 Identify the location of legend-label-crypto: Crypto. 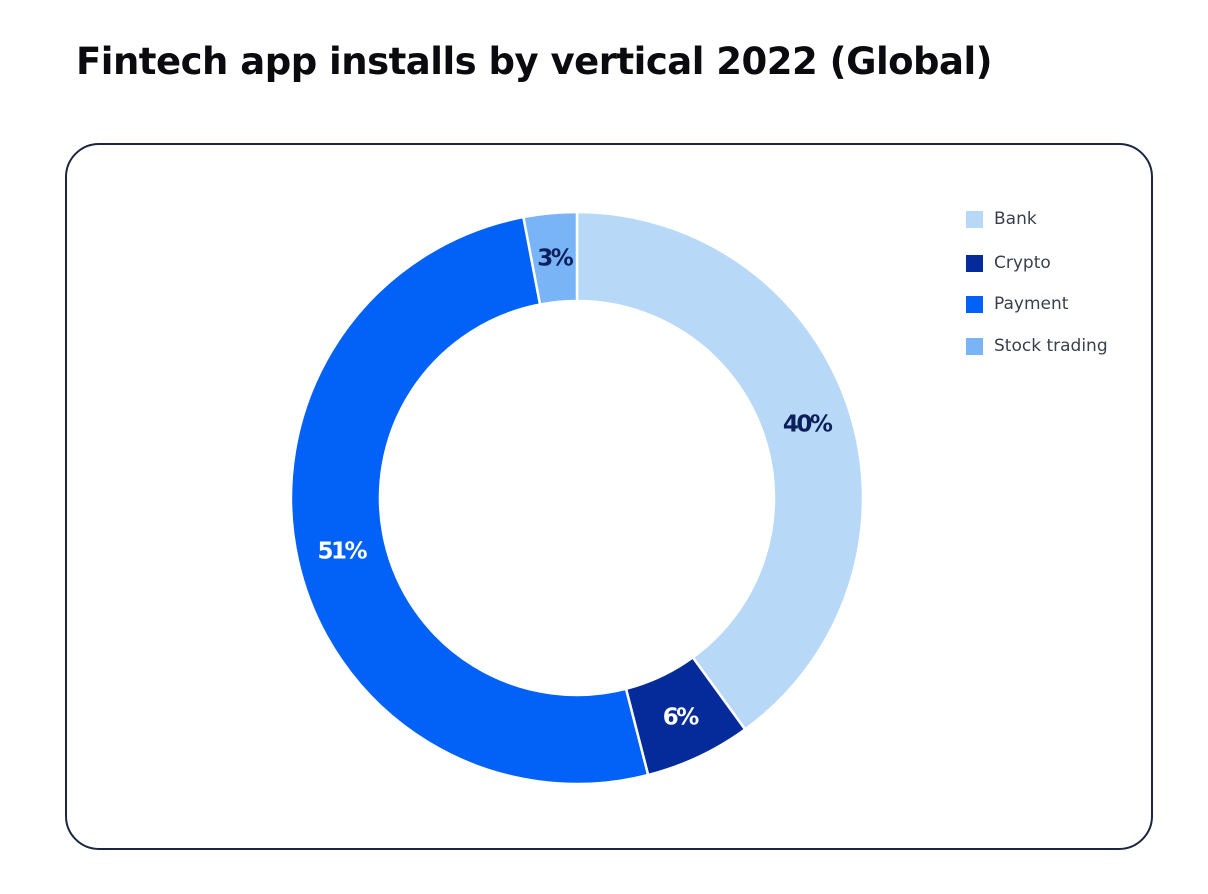
(1022, 263).